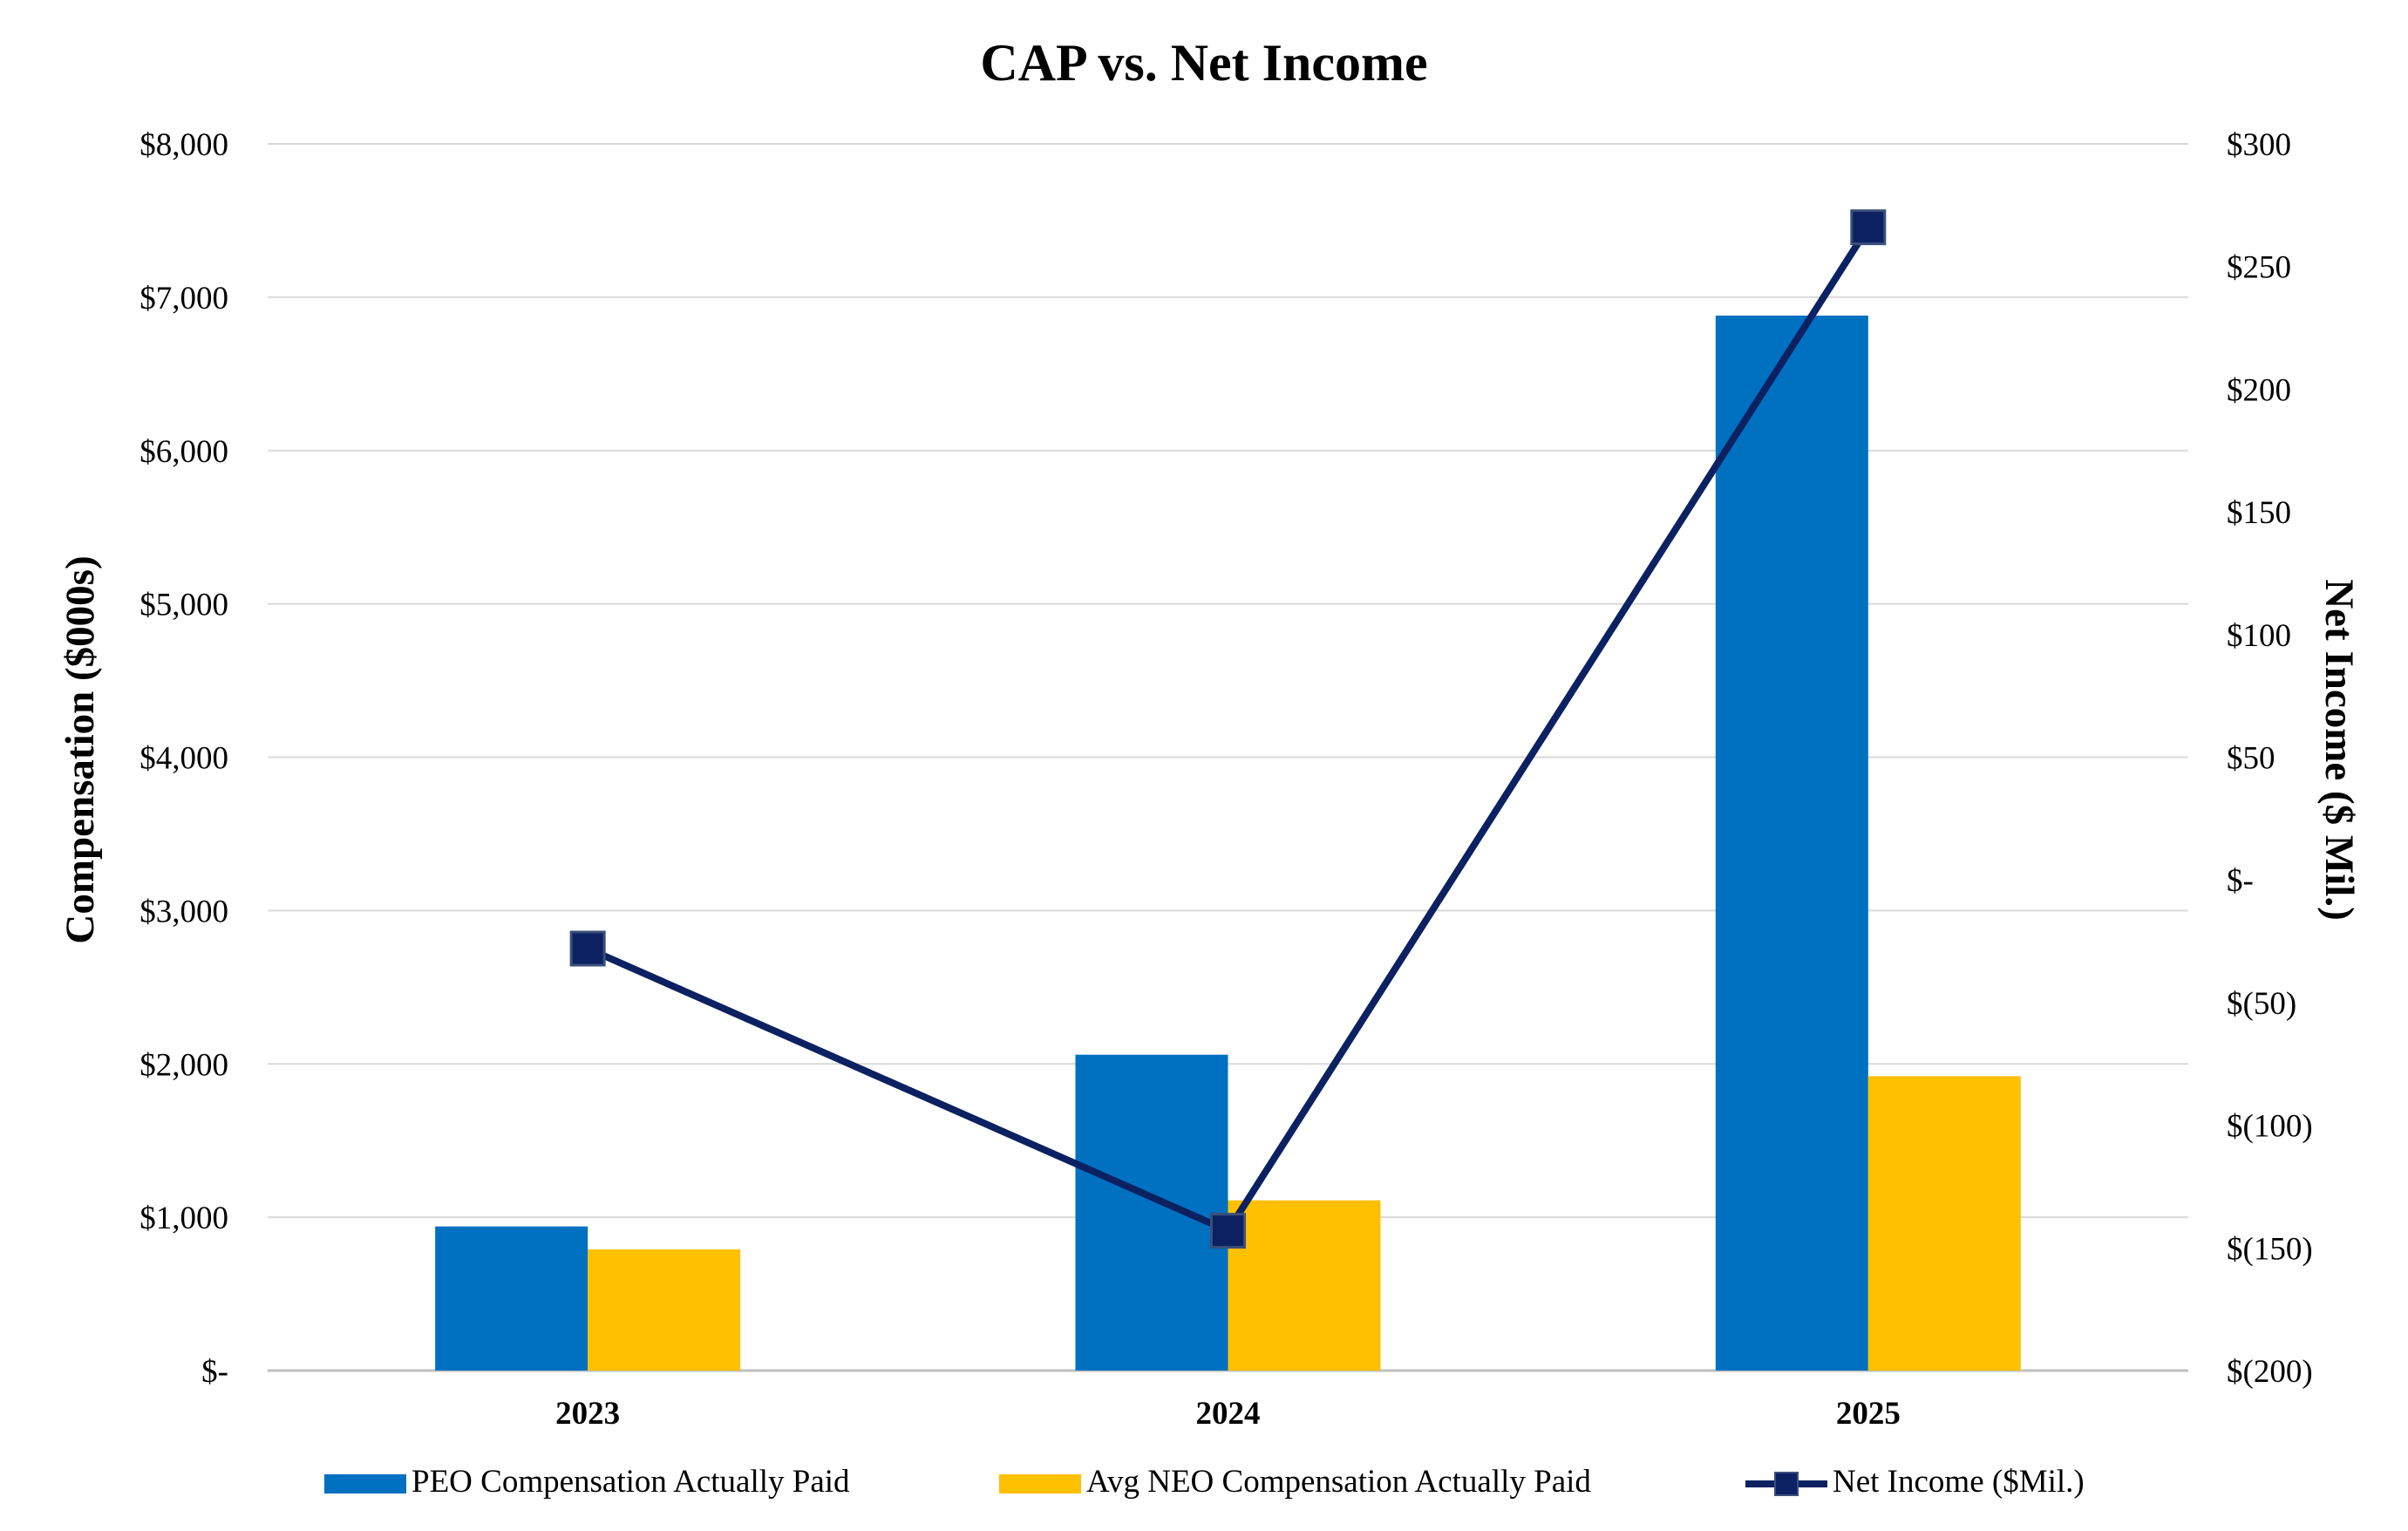  I want to click on bar-avg-neo-2025, so click(1944, 1223).